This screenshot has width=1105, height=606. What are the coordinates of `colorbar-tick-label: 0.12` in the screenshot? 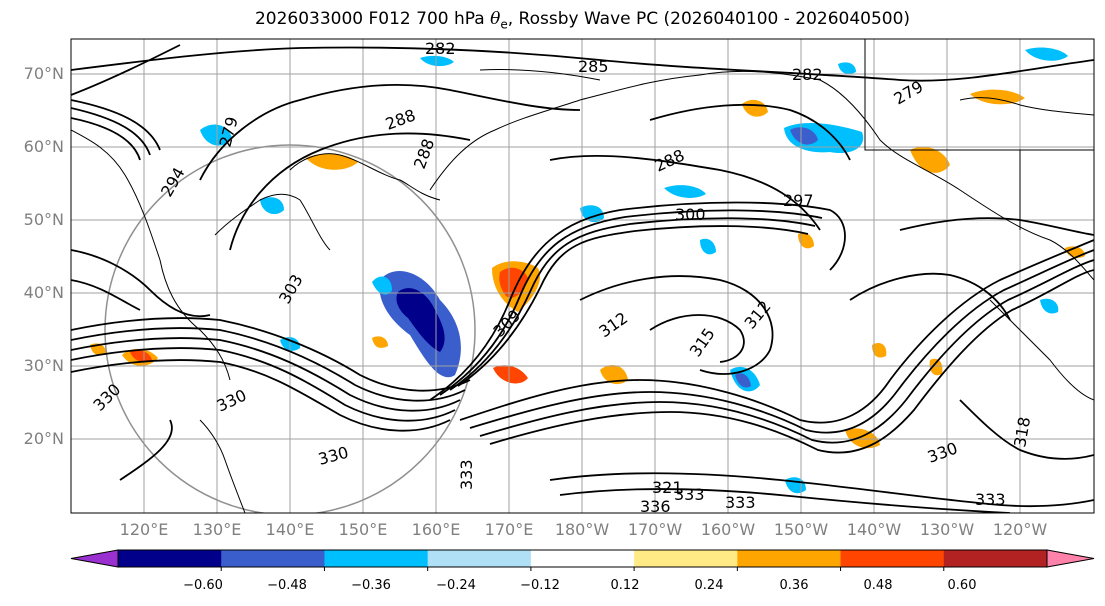 It's located at (625, 585).